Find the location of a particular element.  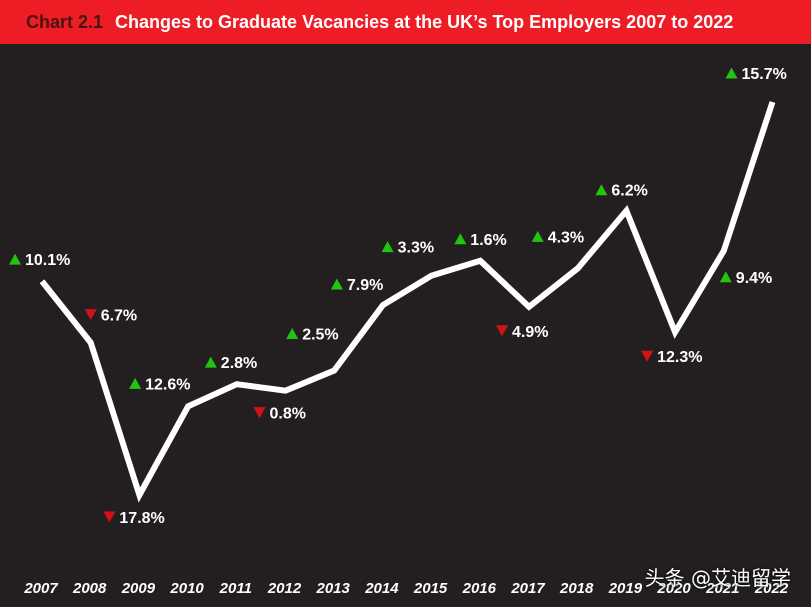

data-label-2021: 9.4% is located at coordinates (745, 278).